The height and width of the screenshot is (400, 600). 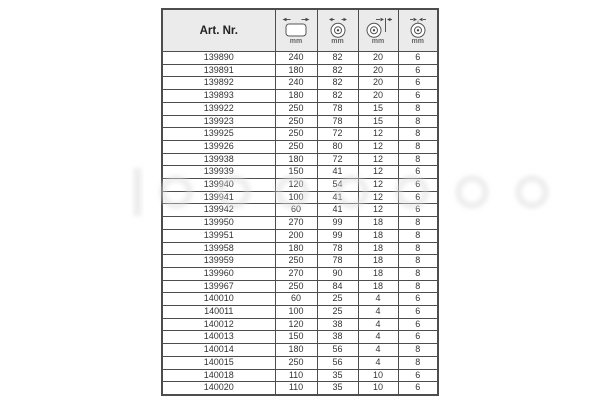 I want to click on table-row: 139958 180 78 18 8, so click(x=300, y=248).